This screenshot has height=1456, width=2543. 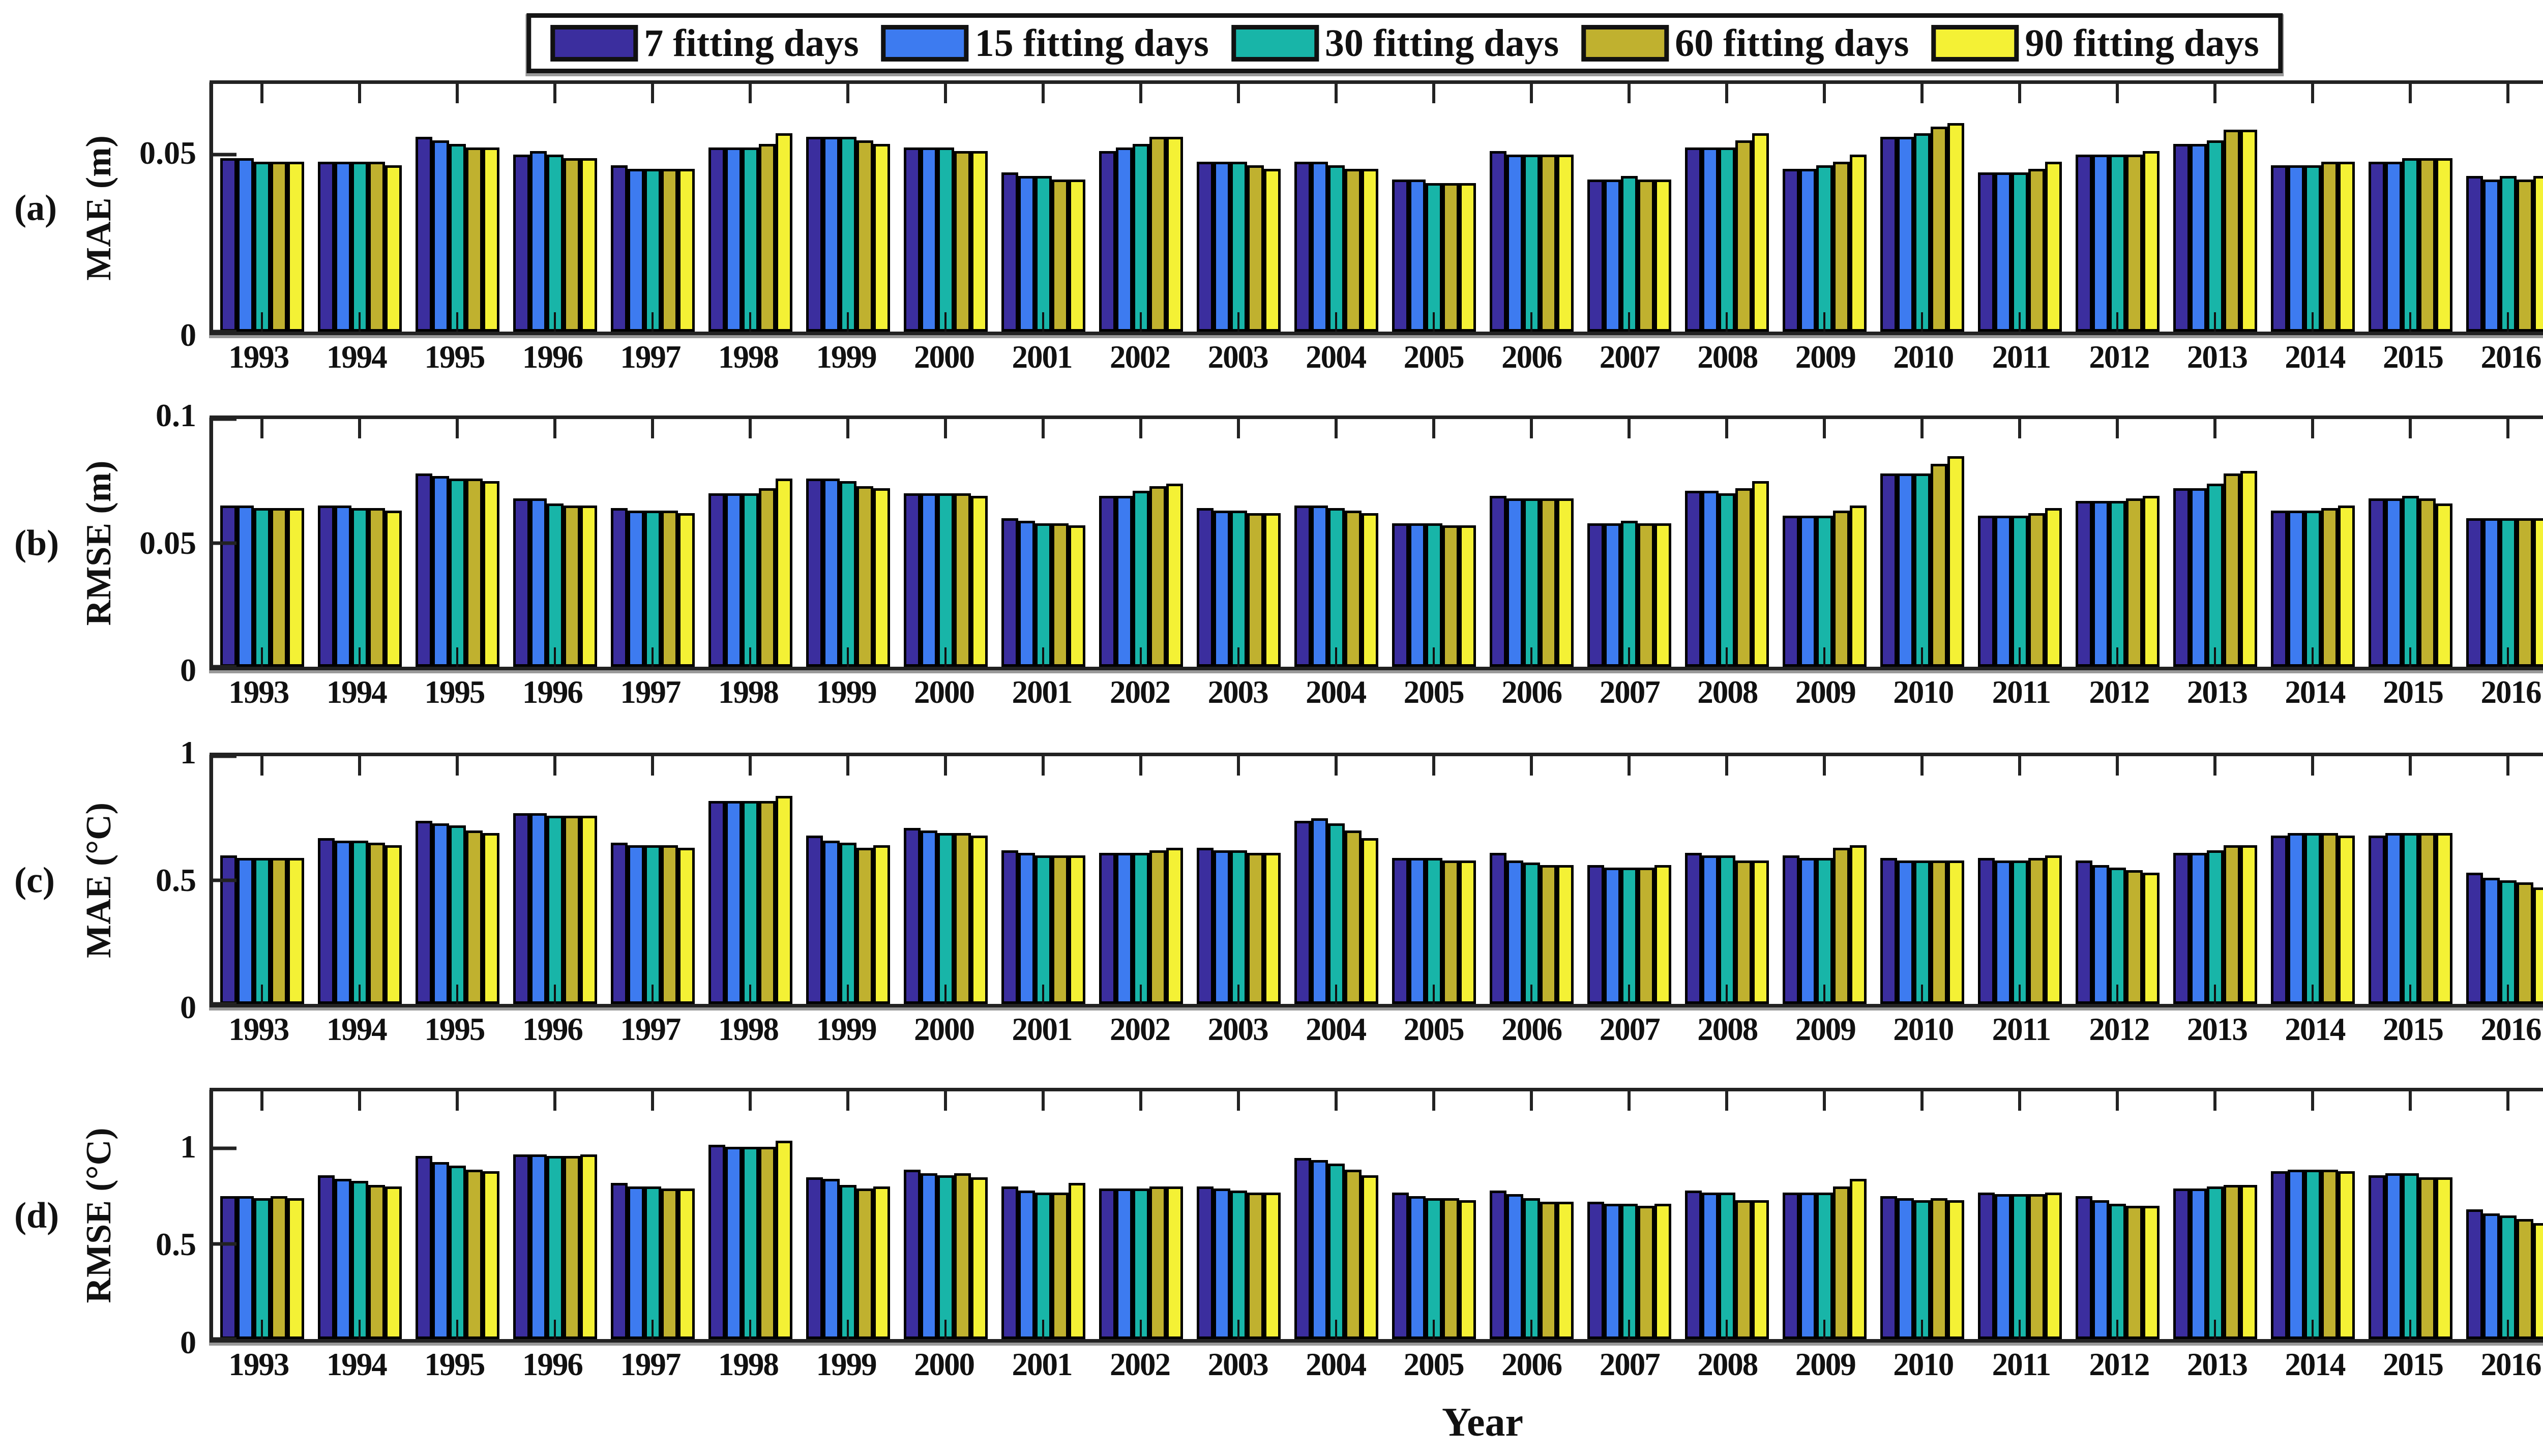 I want to click on x-tick-label-2011: 2011, so click(x=2022, y=1029).